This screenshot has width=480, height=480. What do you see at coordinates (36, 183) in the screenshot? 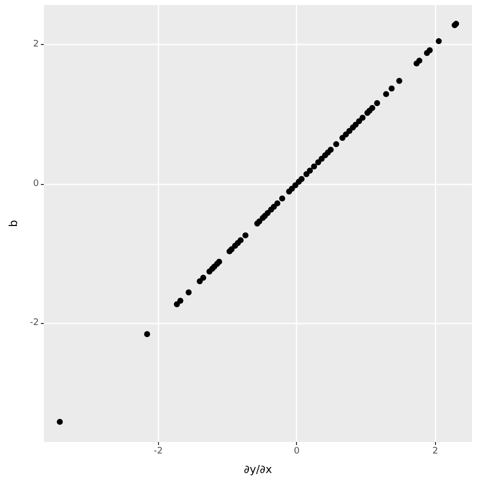
I see `y-tick-label: 0` at bounding box center [36, 183].